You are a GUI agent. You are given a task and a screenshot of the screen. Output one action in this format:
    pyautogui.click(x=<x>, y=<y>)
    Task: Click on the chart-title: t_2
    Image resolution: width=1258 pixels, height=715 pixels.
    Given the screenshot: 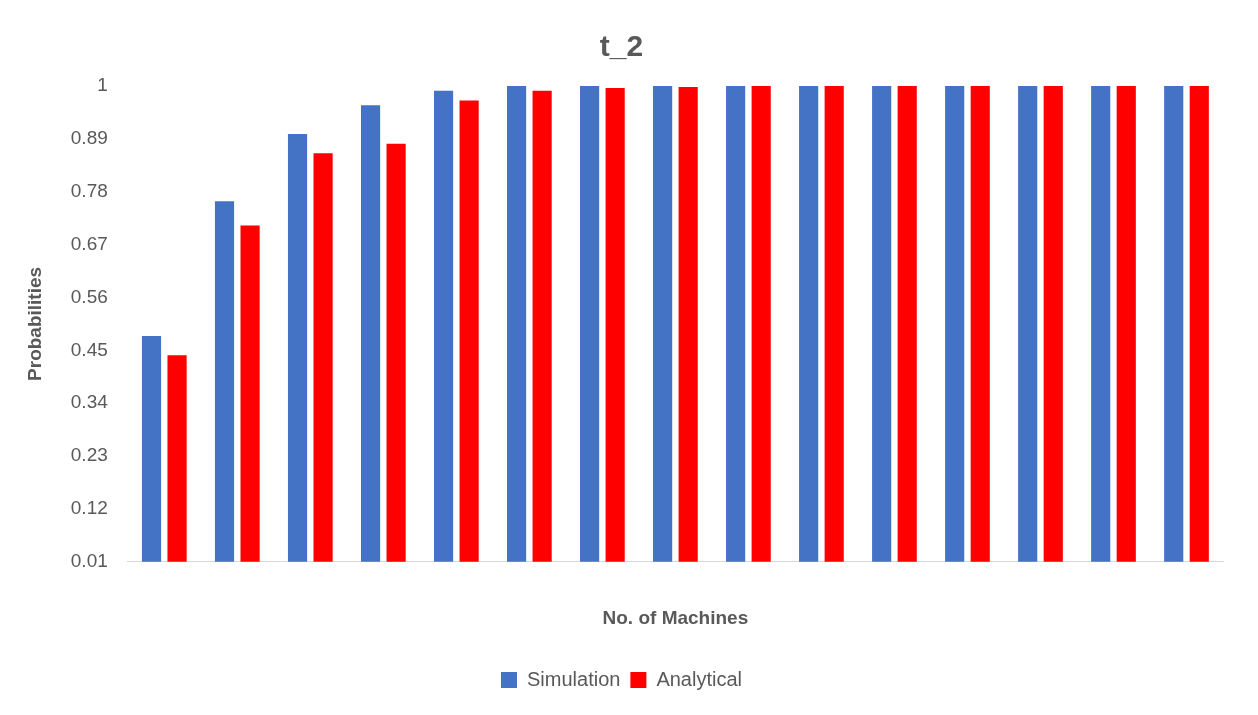 What is the action you would take?
    pyautogui.click(x=621, y=46)
    